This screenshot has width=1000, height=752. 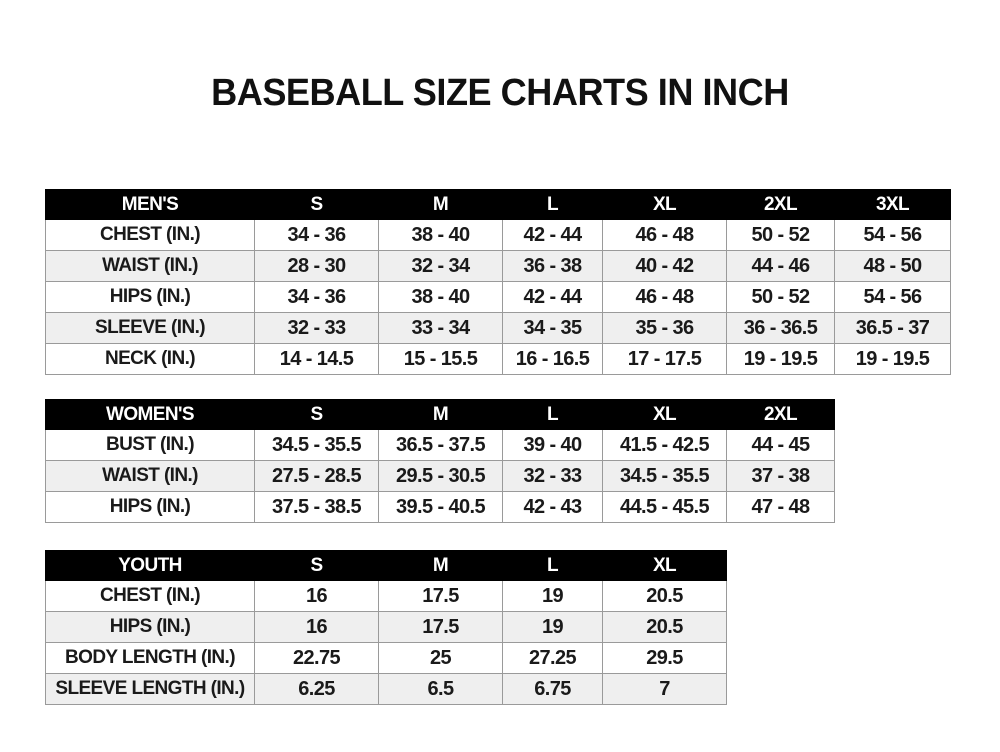 I want to click on size-value: 48 - 50, so click(x=892, y=266).